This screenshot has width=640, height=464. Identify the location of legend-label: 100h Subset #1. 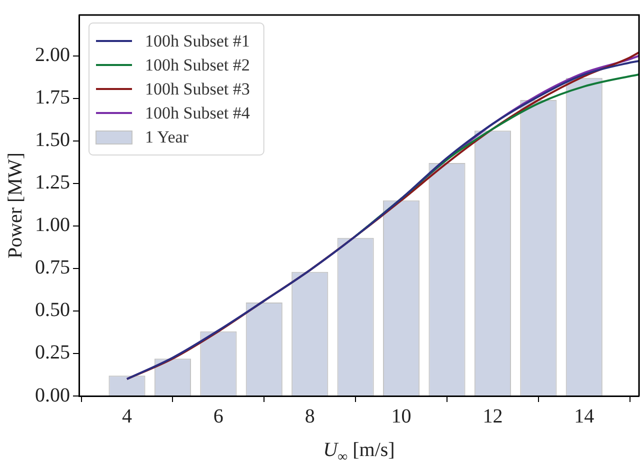
(197, 40).